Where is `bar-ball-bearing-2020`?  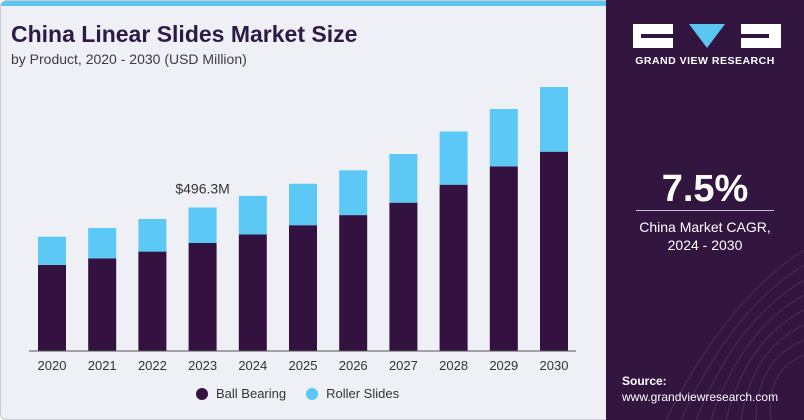
bar-ball-bearing-2020 is located at coordinates (52, 307).